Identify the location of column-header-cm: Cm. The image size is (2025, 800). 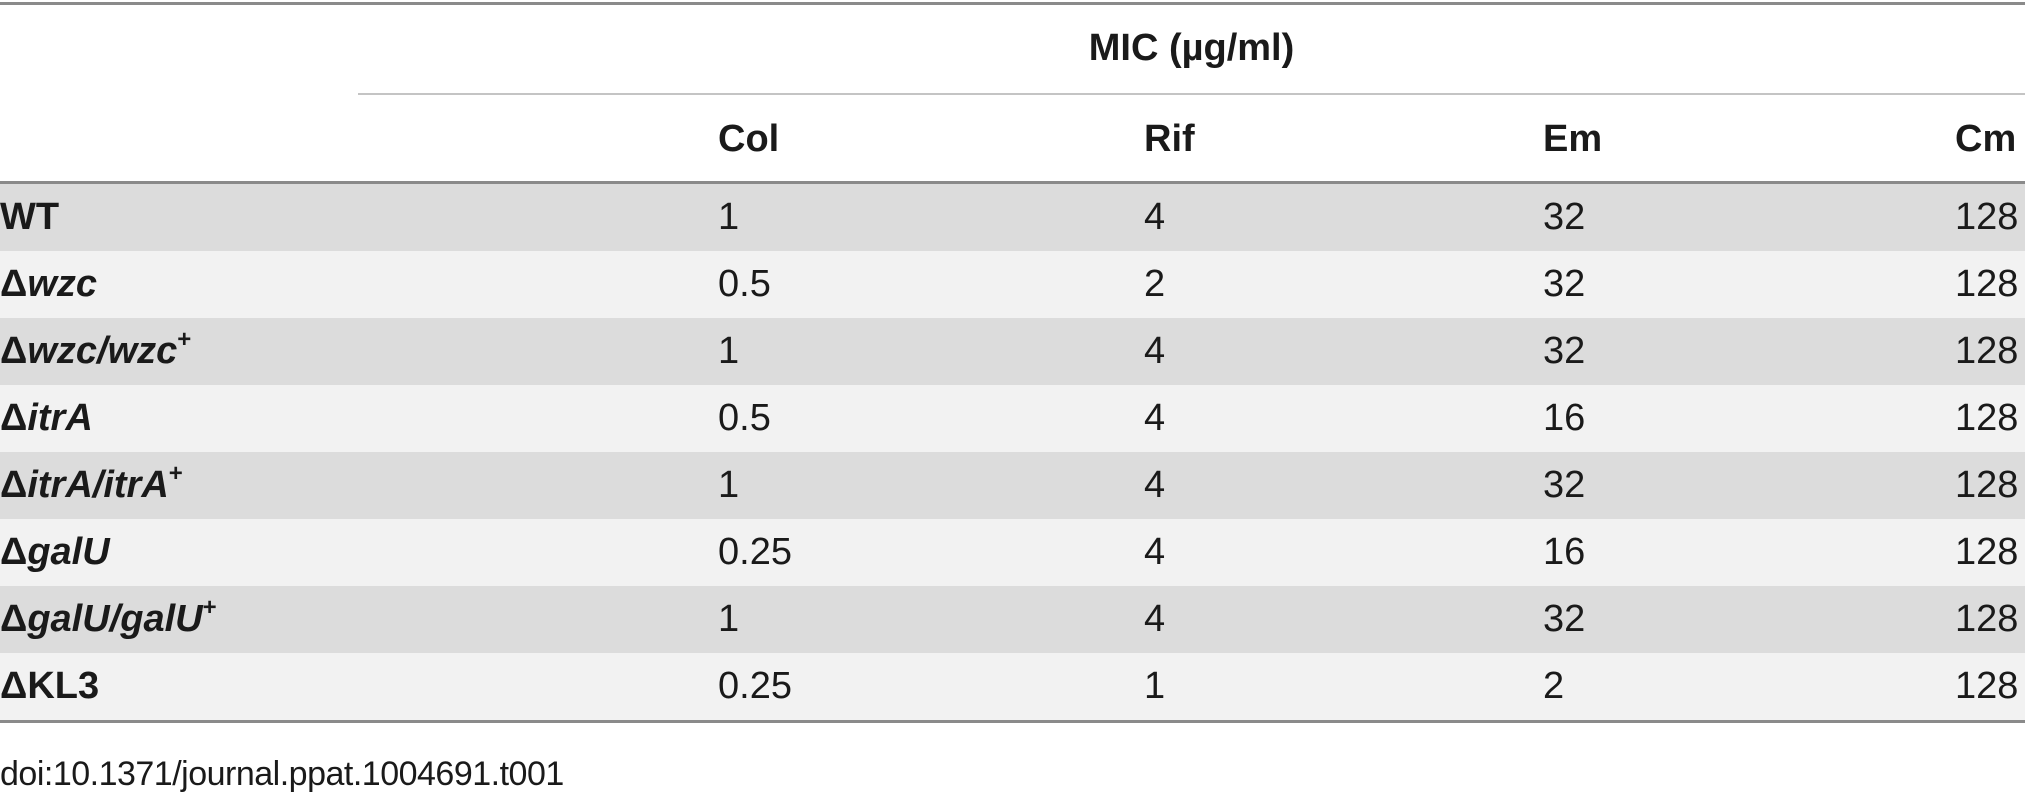
(1986, 139).